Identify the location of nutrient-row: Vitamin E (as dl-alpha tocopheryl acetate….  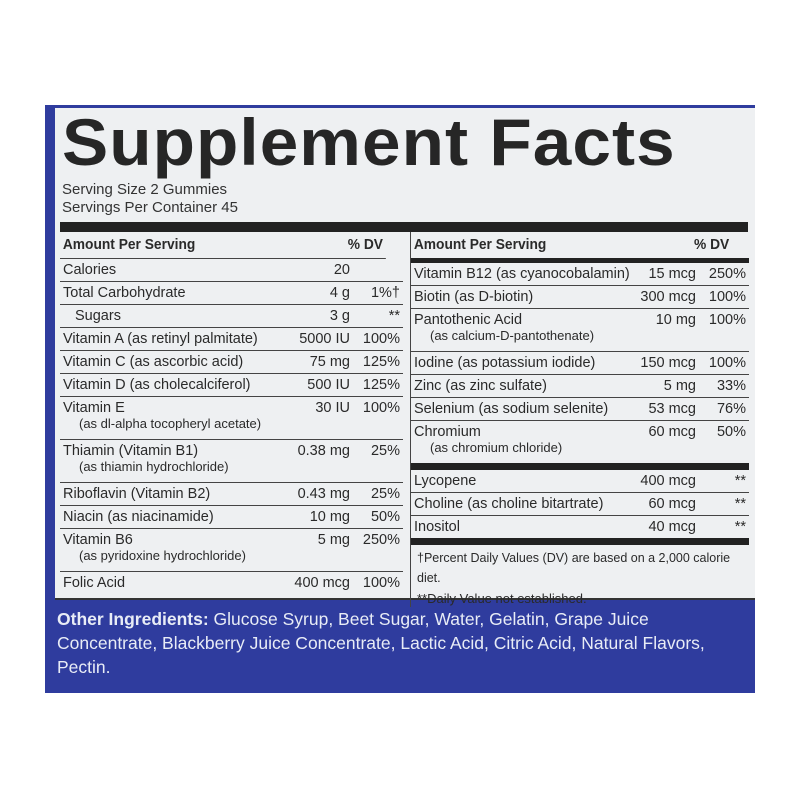
(231, 418).